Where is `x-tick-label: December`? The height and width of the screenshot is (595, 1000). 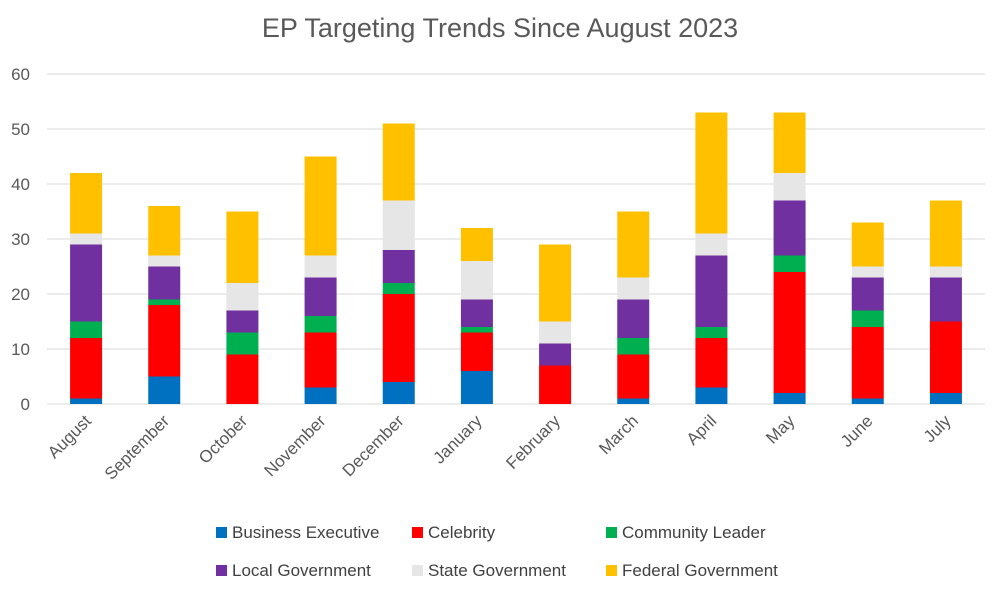
x-tick-label: December is located at coordinates (373, 445).